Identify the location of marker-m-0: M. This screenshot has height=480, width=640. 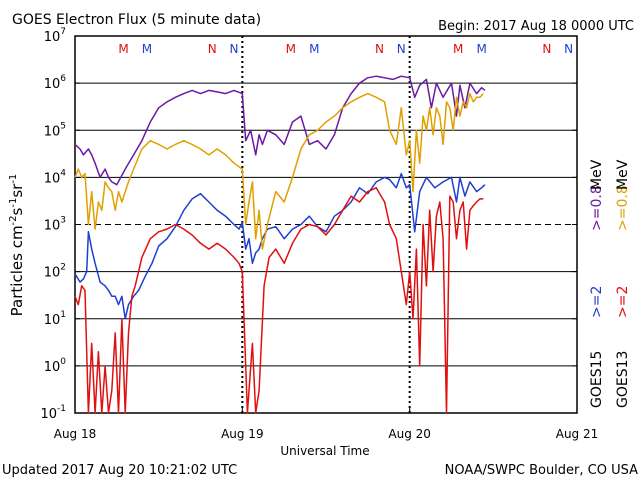
(123, 49).